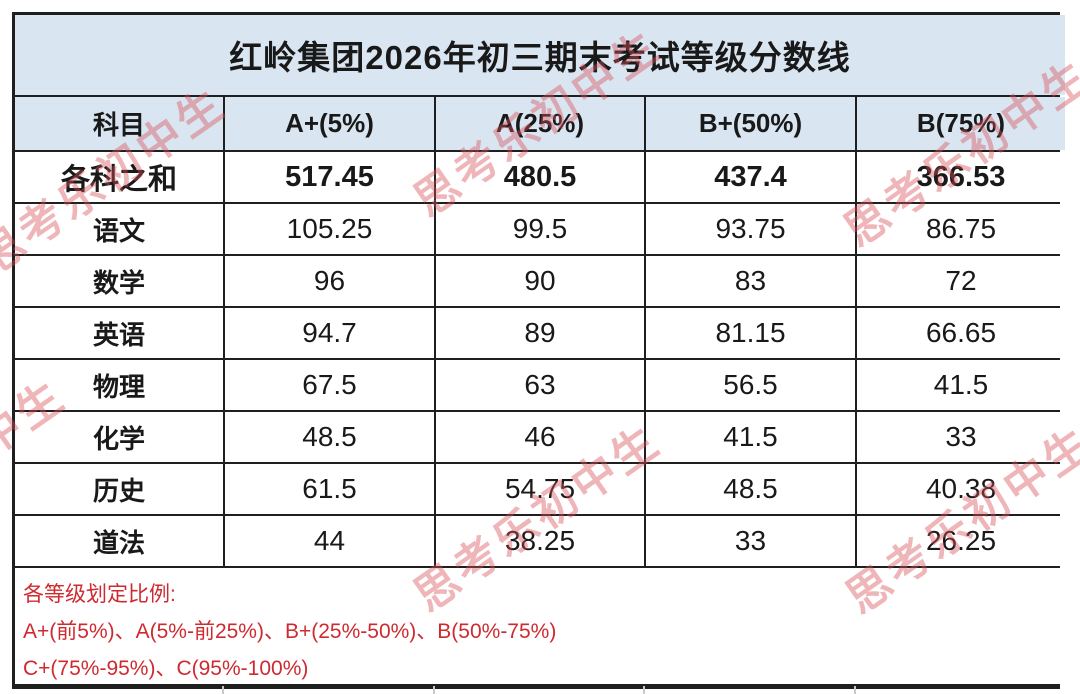 The image size is (1080, 694). What do you see at coordinates (329, 333) in the screenshot?
I see `score-cell: 94.7` at bounding box center [329, 333].